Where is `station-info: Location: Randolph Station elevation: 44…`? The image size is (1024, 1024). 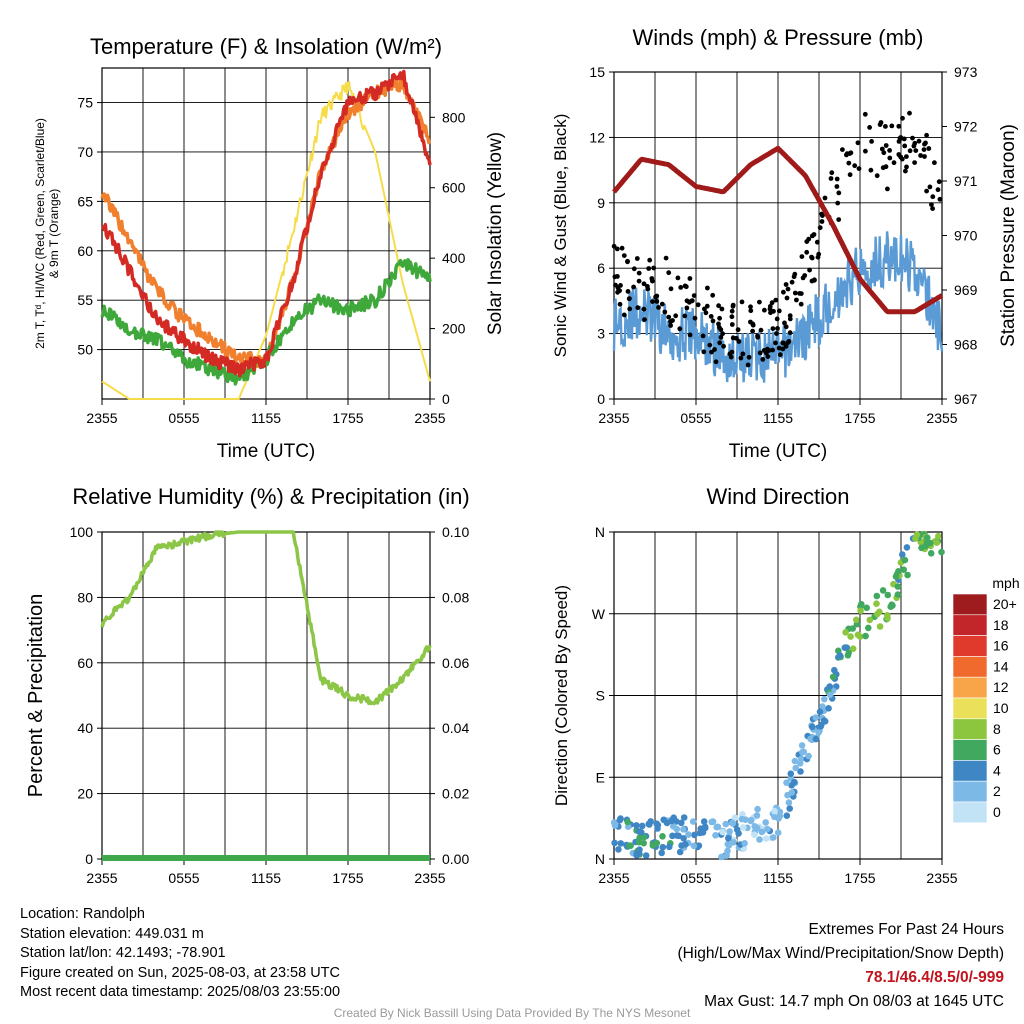
station-info: Location: Randolph Station elevation: 44… is located at coordinates (180, 954).